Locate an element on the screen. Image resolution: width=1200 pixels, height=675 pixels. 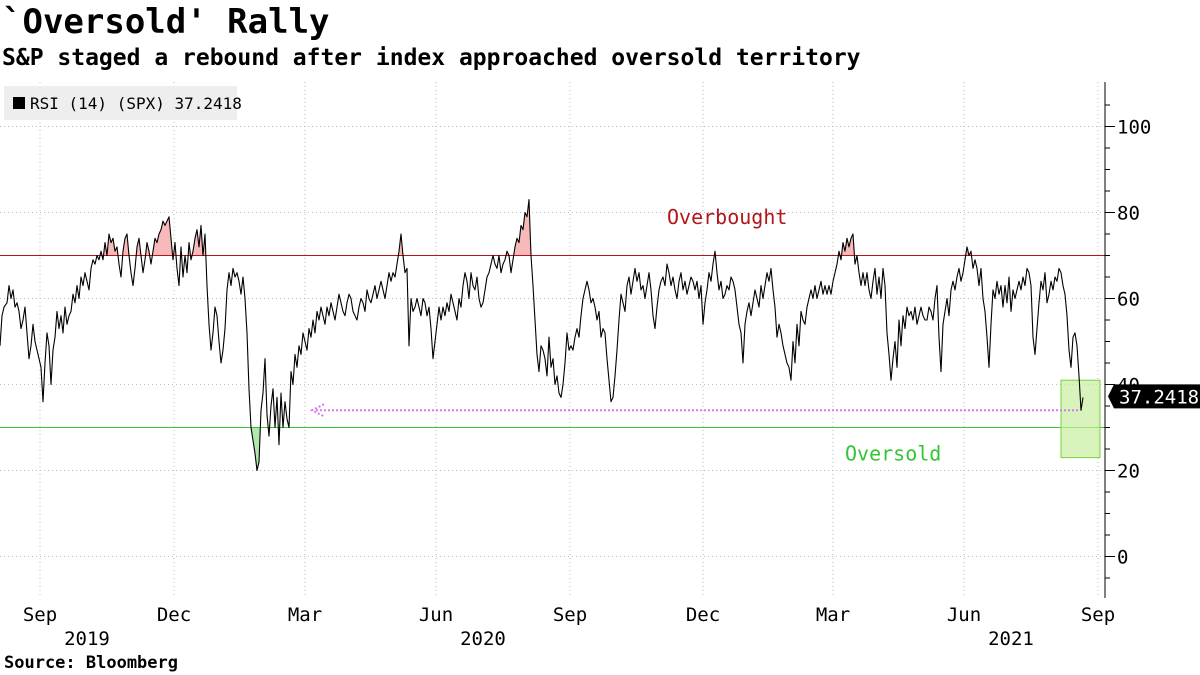
last-value-tag: 37.2418 is located at coordinates (1154, 396).